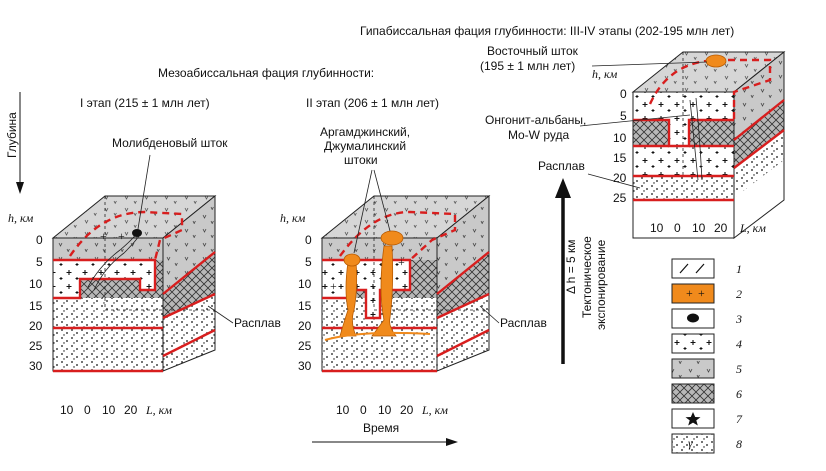 The width and height of the screenshot is (826, 471). Describe the element at coordinates (25, 292) in the screenshot. I see `block1-depth-scale: h, км 0 5 10 15 20 25 30` at that location.